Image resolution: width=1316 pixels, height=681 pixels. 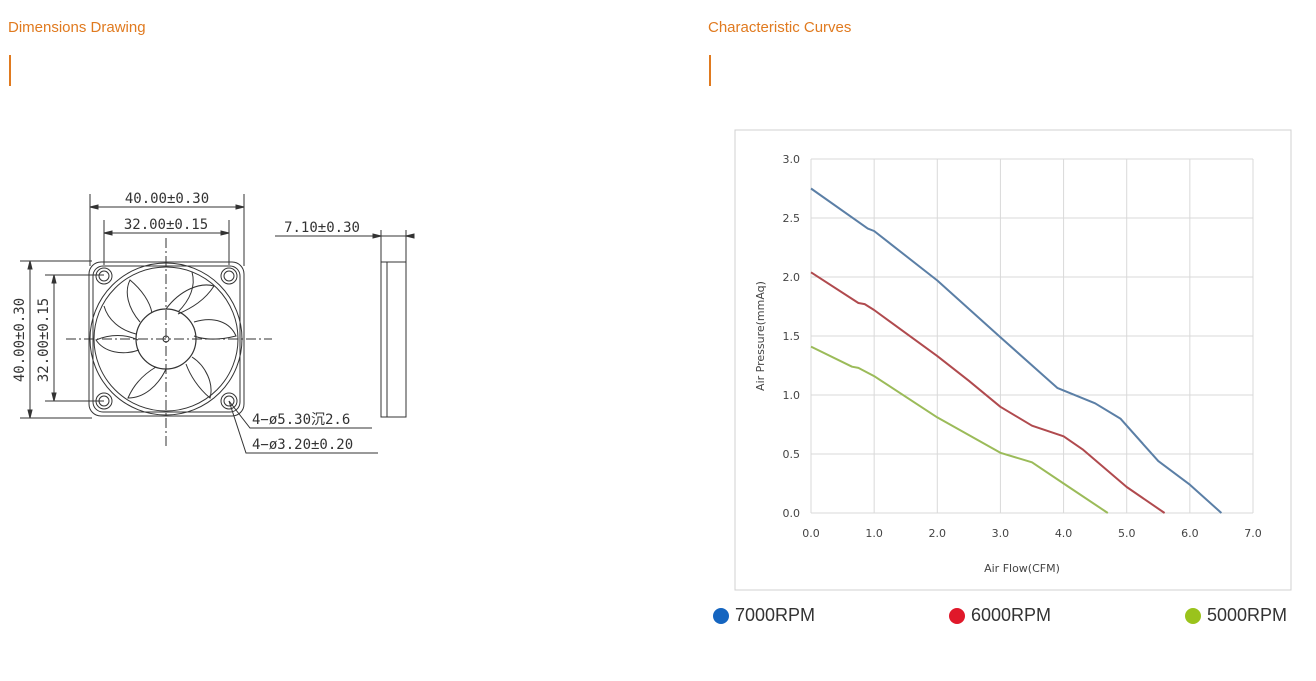 What do you see at coordinates (301, 420) in the screenshot?
I see `dim-countersink: 4−ø5.30沉2.6` at bounding box center [301, 420].